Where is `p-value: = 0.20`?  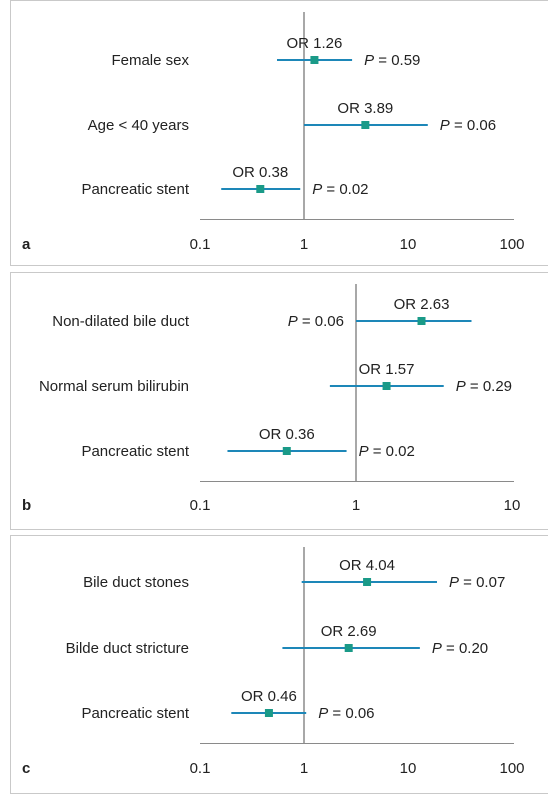 p-value: = 0.20 is located at coordinates (465, 648).